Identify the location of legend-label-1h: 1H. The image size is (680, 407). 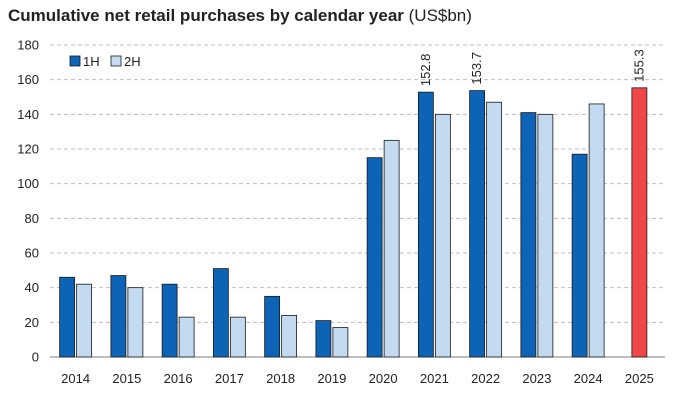
(91, 61).